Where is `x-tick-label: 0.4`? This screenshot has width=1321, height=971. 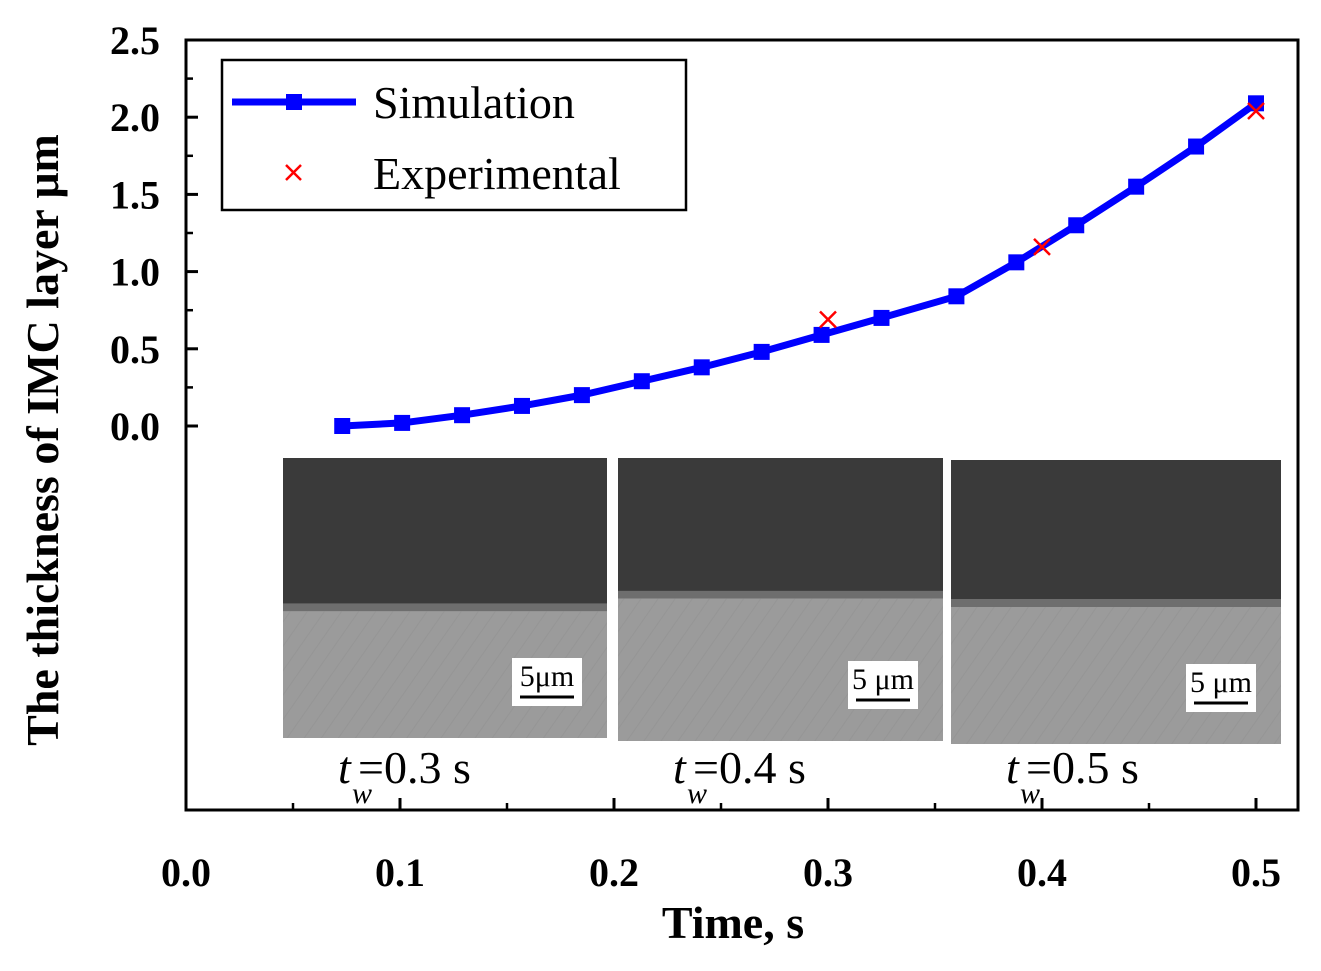
x-tick-label: 0.4 is located at coordinates (1042, 872).